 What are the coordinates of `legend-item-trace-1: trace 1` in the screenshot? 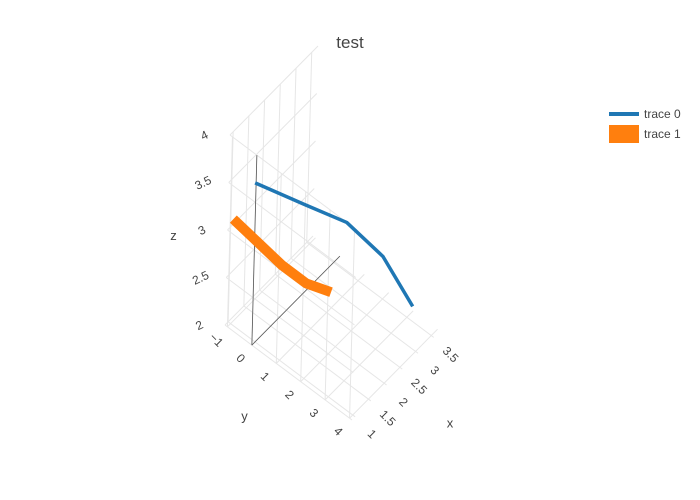 It's located at (645, 133).